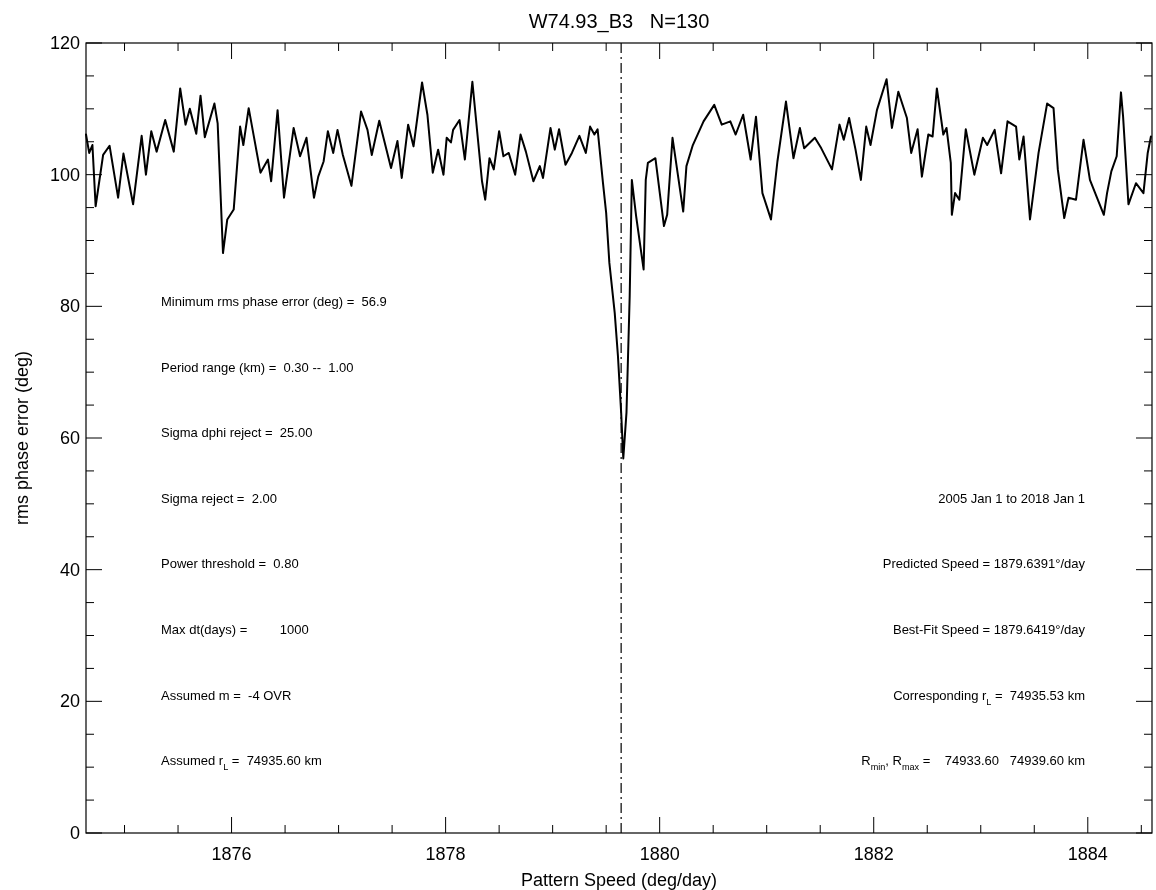 Image resolution: width=1156 pixels, height=890 pixels. Describe the element at coordinates (257, 367) in the screenshot. I see `annotation: Period range (km) = 0.30 -- 1.00` at that location.